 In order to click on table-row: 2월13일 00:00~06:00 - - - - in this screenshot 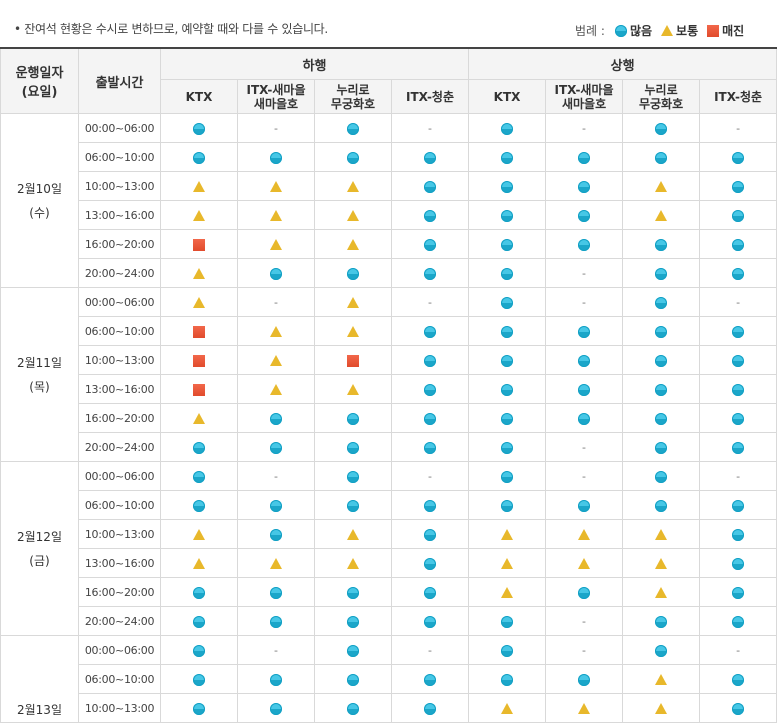, I will do `click(389, 679)`.